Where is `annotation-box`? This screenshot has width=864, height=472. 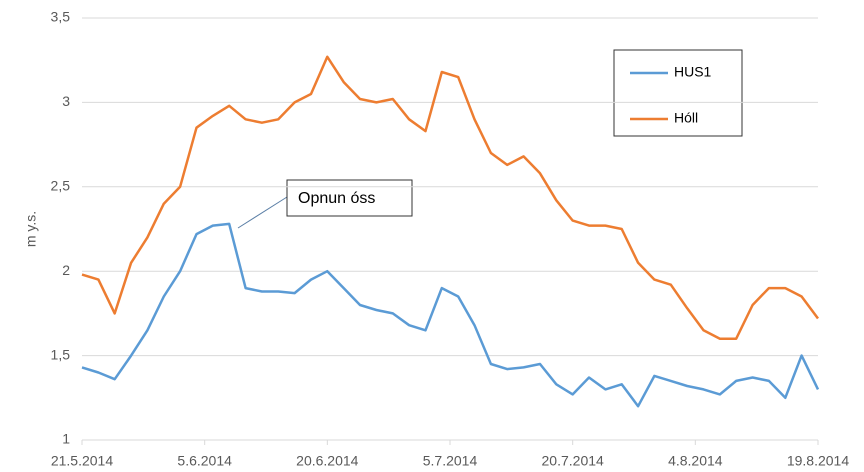
annotation-box is located at coordinates (349, 198).